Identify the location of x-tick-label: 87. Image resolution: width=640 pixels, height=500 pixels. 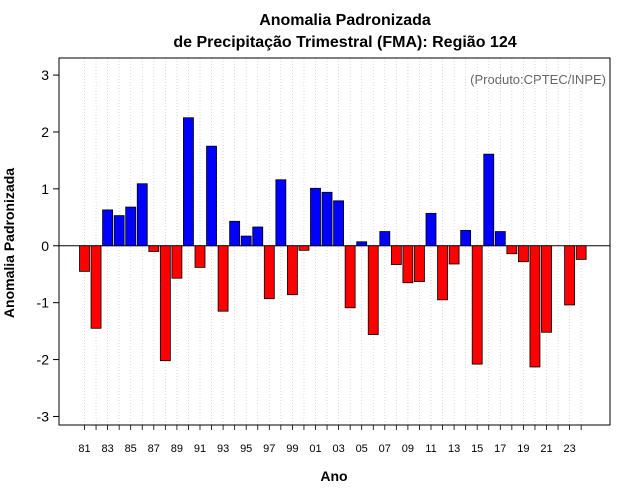
(154, 449).